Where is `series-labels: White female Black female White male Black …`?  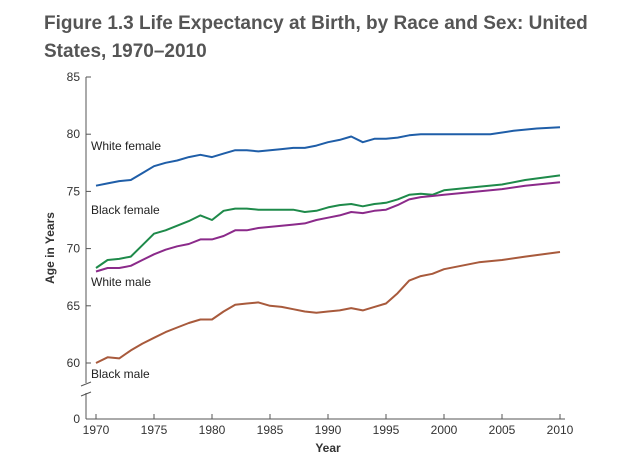 series-labels: White female Black female White male Black … is located at coordinates (126, 260).